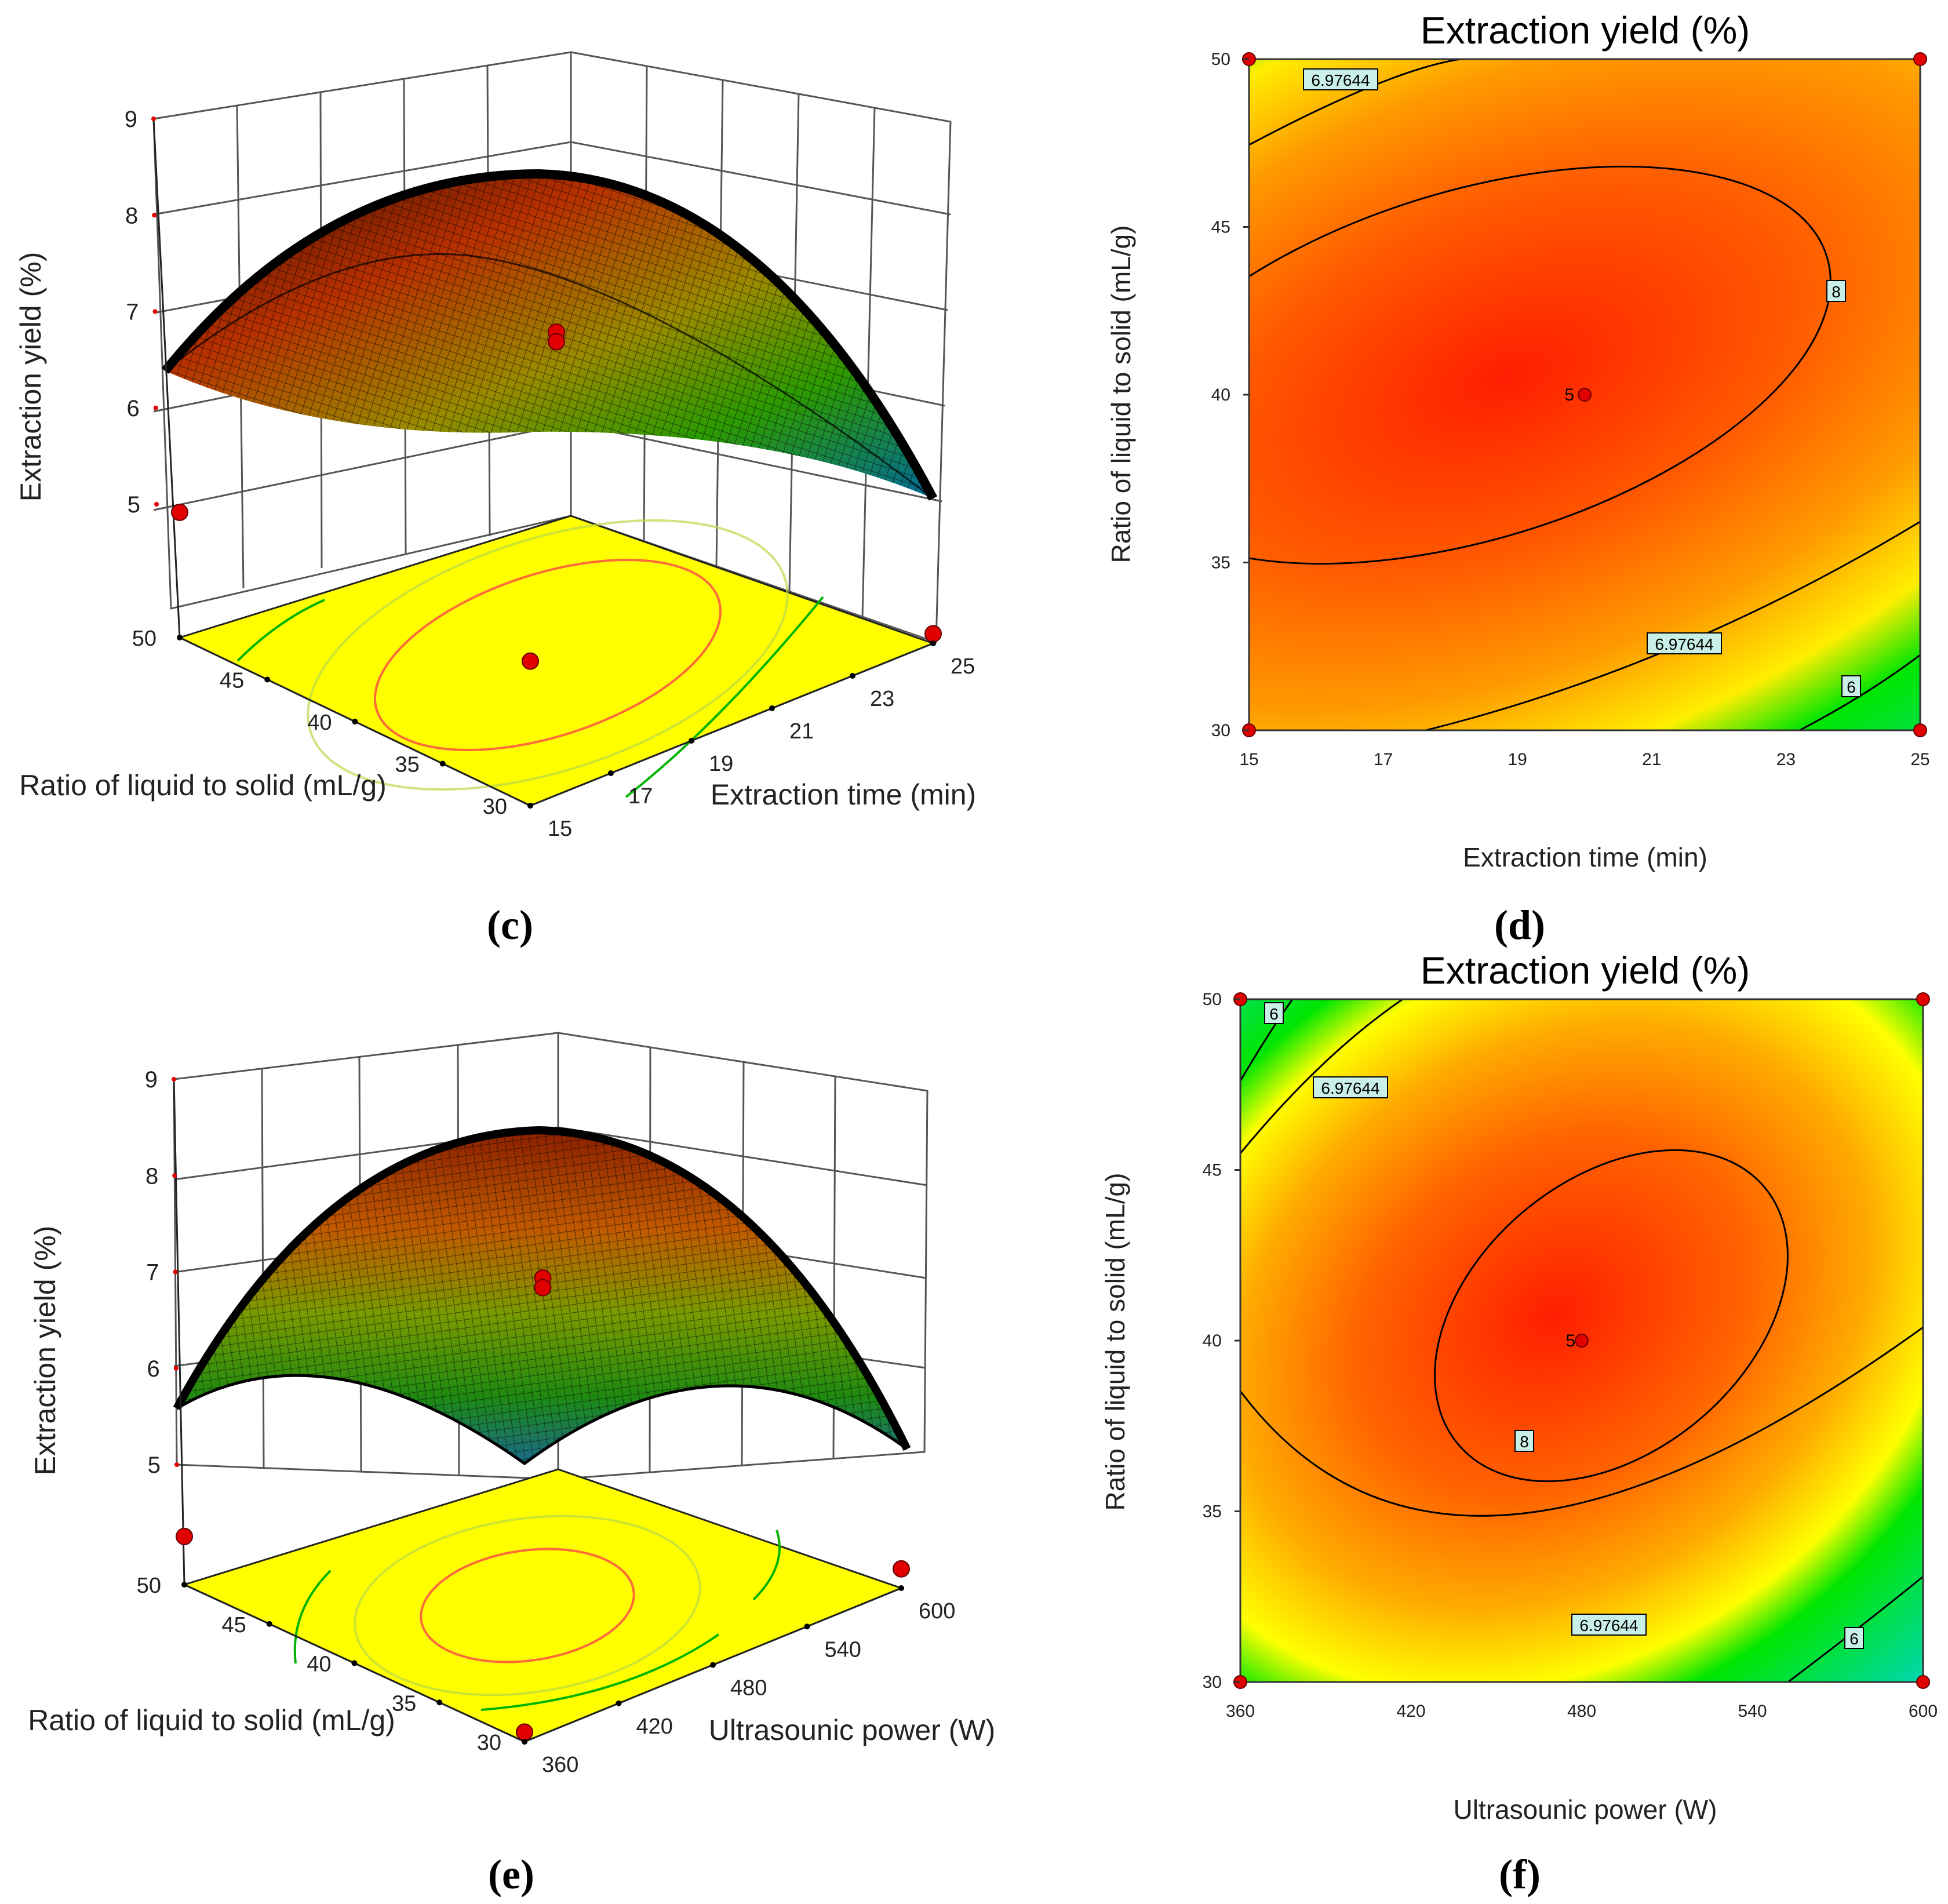 Image resolution: width=1948 pixels, height=1904 pixels. What do you see at coordinates (844, 794) in the screenshot?
I see `x-axis-label-c: Extraction time (min)` at bounding box center [844, 794].